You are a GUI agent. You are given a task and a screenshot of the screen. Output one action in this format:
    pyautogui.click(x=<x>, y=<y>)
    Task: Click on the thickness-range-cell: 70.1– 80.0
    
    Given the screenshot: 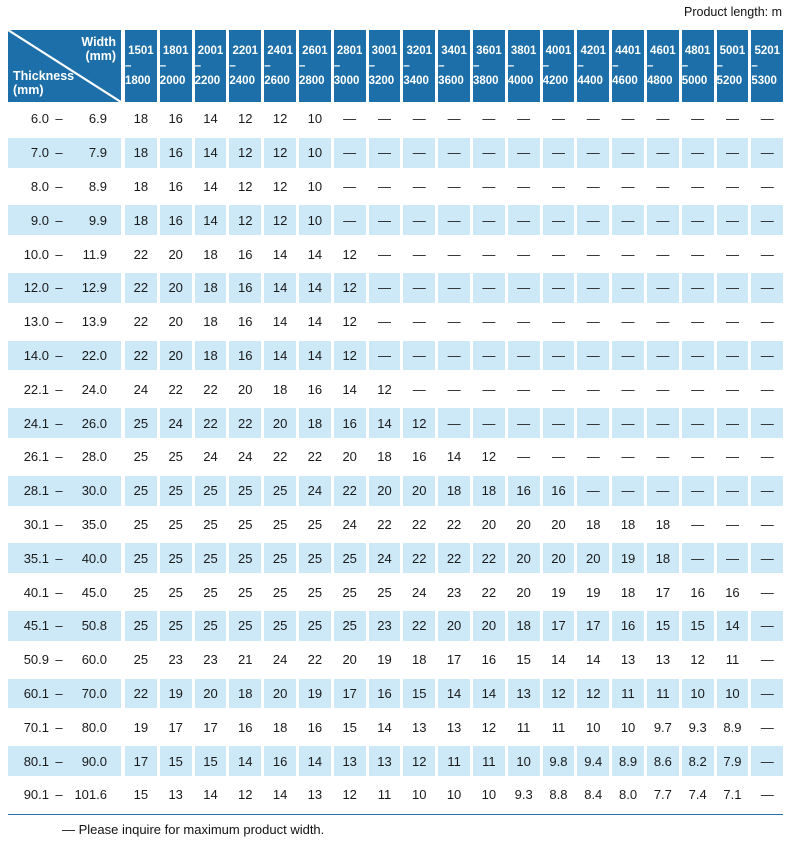 What is the action you would take?
    pyautogui.click(x=64, y=727)
    